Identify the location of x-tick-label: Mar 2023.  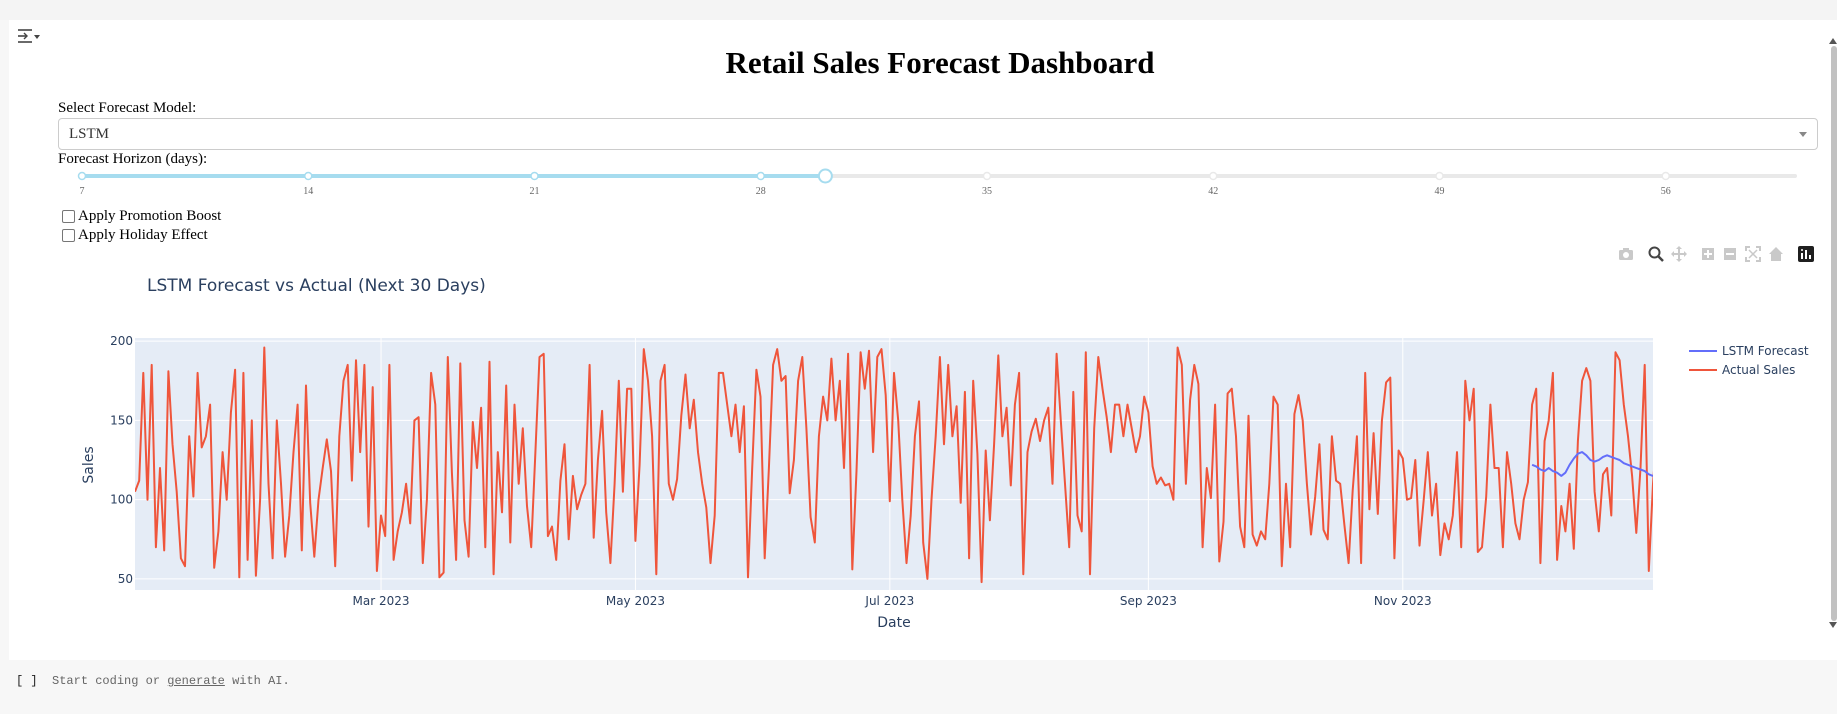
(381, 601).